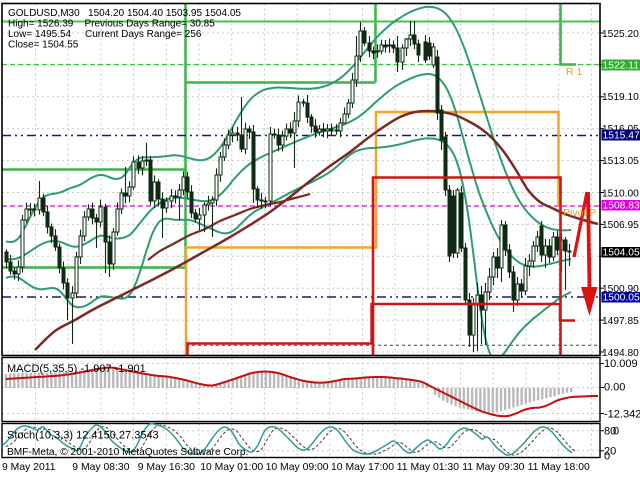 The height and width of the screenshot is (485, 640). What do you see at coordinates (622, 415) in the screenshot?
I see `svg-text: -12.342` at bounding box center [622, 415].